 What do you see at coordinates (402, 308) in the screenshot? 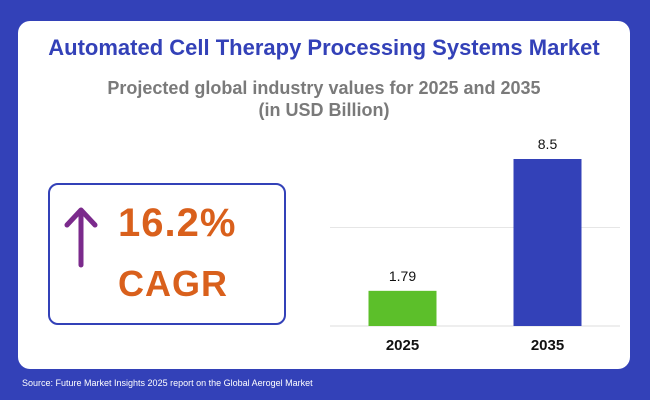
I see `bar-2025` at bounding box center [402, 308].